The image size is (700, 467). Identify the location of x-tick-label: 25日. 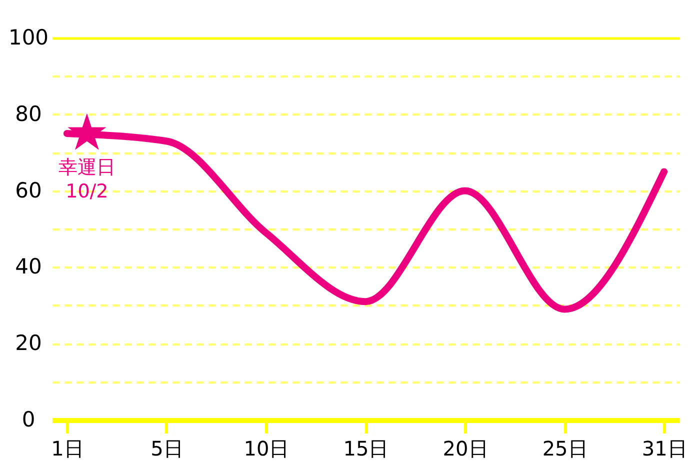
(565, 448).